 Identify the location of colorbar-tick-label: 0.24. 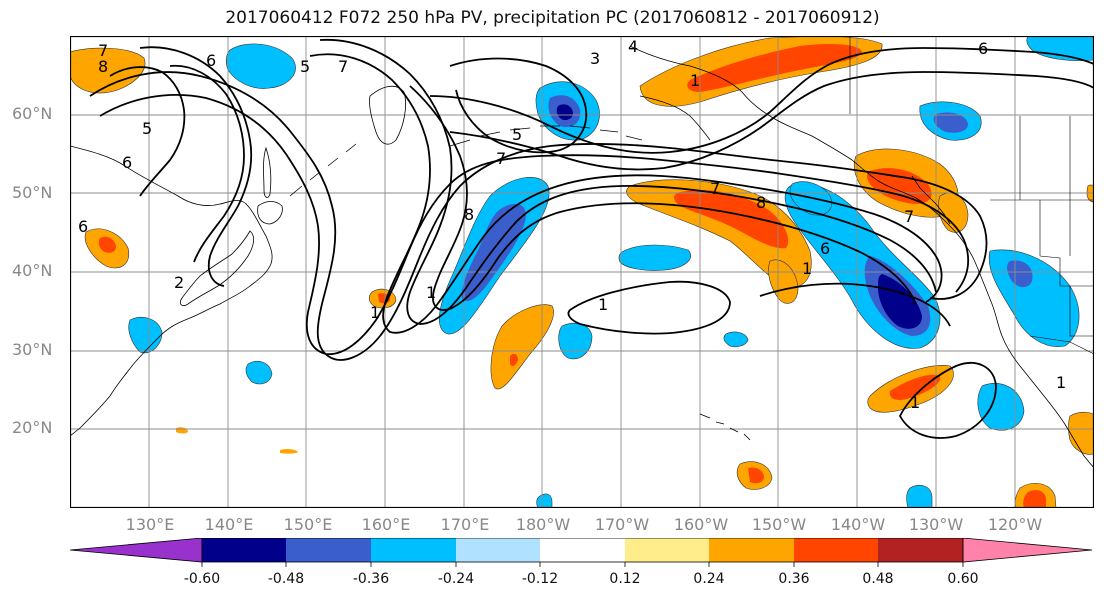
(709, 579).